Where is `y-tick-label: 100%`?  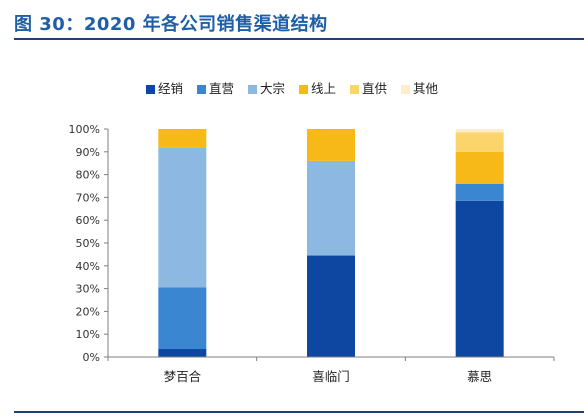
y-tick-label: 100% is located at coordinates (84, 129).